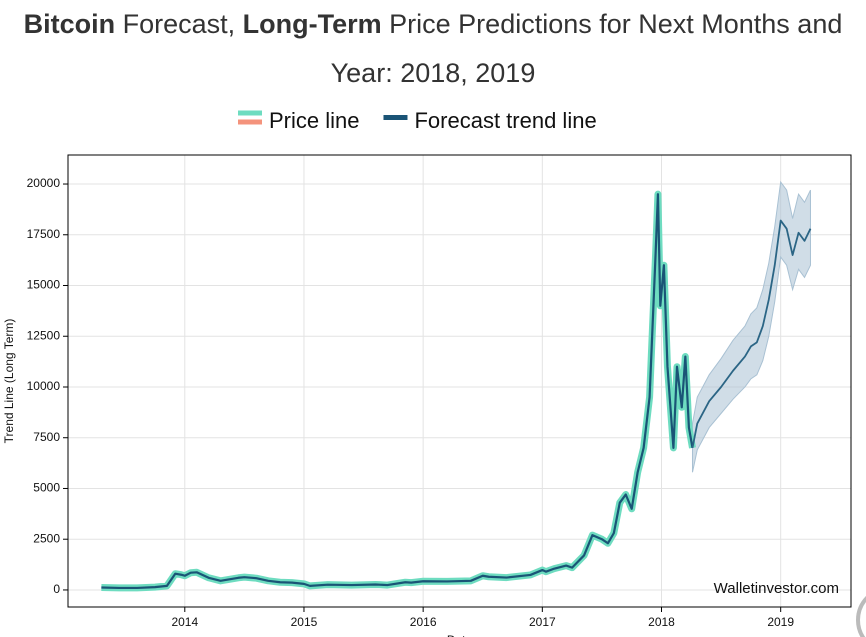 The width and height of the screenshot is (866, 637). What do you see at coordinates (780, 622) in the screenshot?
I see `x-tick-label: 2019` at bounding box center [780, 622].